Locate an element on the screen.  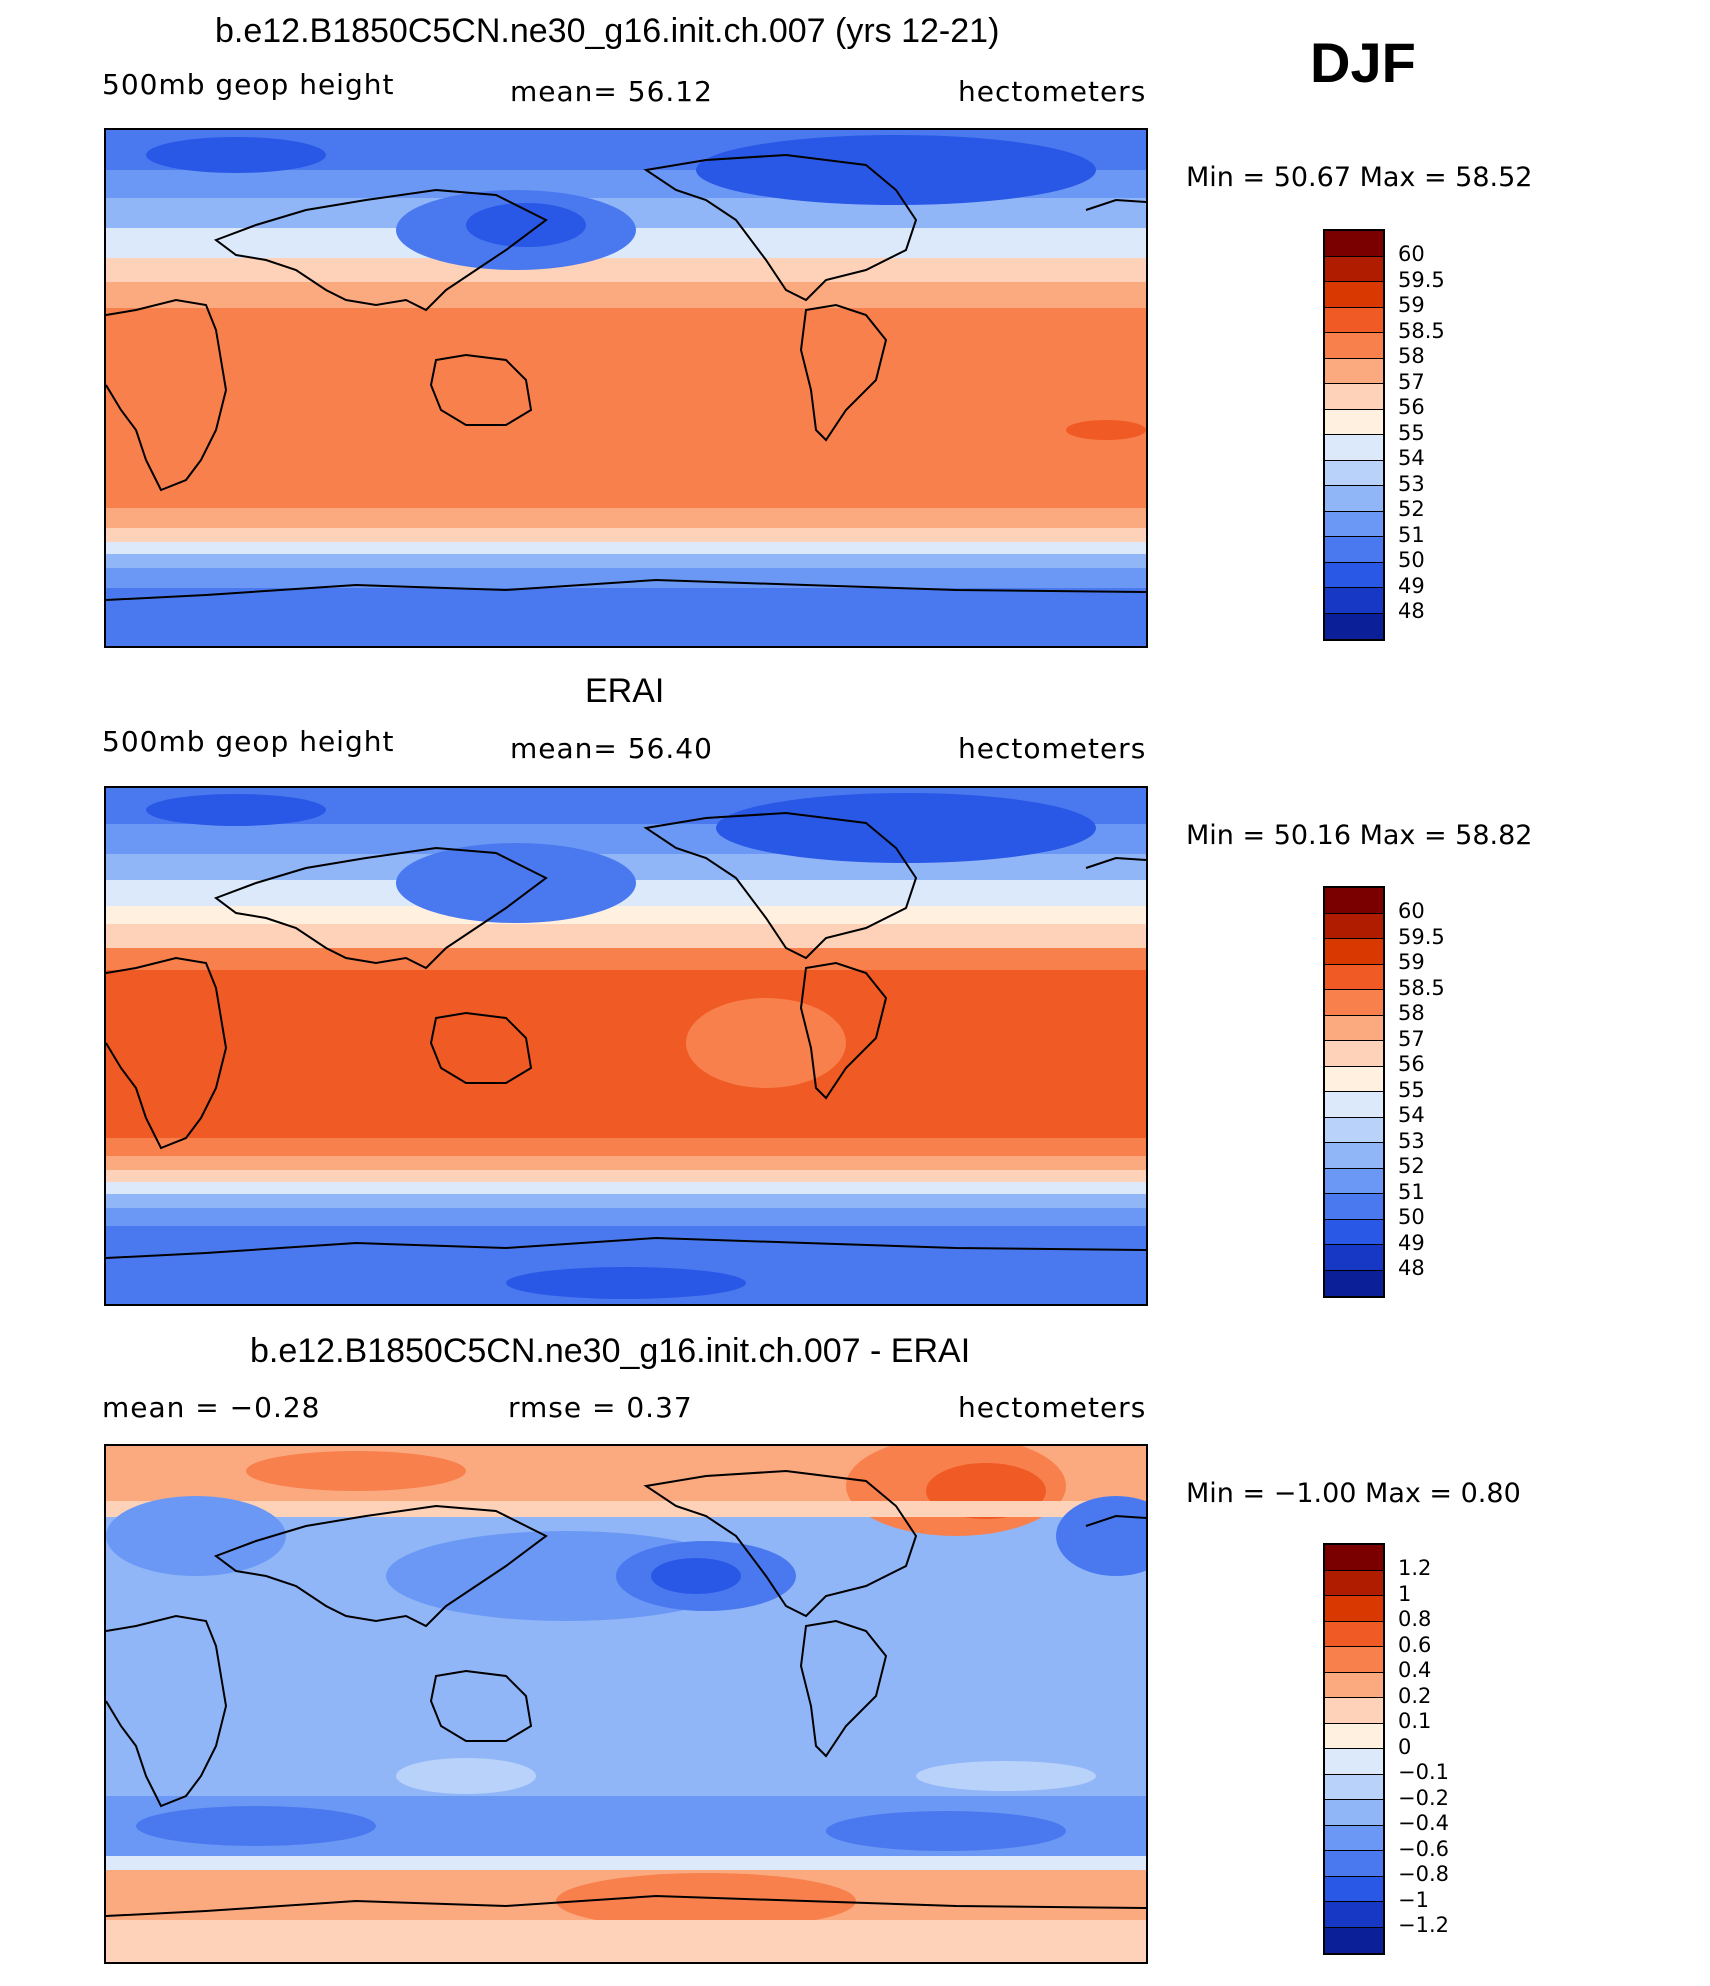
colorbar-3-label: 0.2 is located at coordinates (1415, 1695).